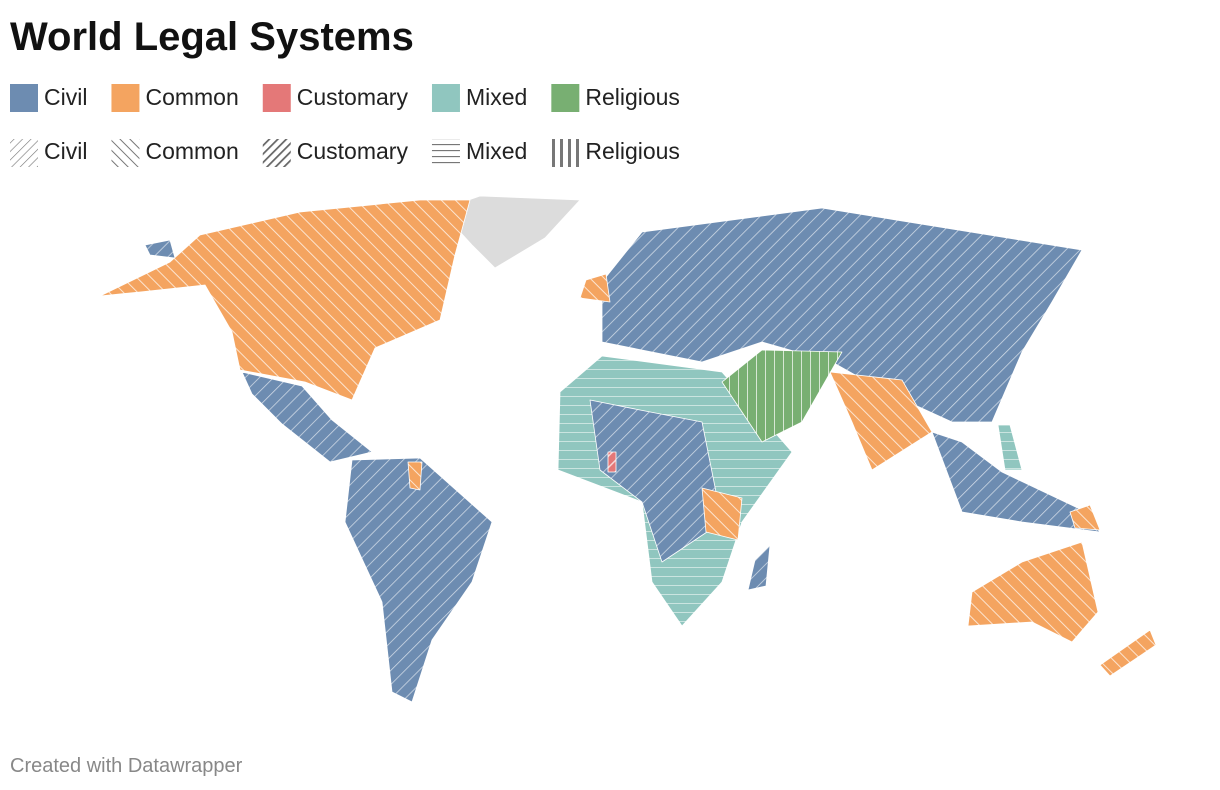 This screenshot has height=790, width=1220. Describe the element at coordinates (126, 766) in the screenshot. I see `footer: Created with Datawrapper` at that location.